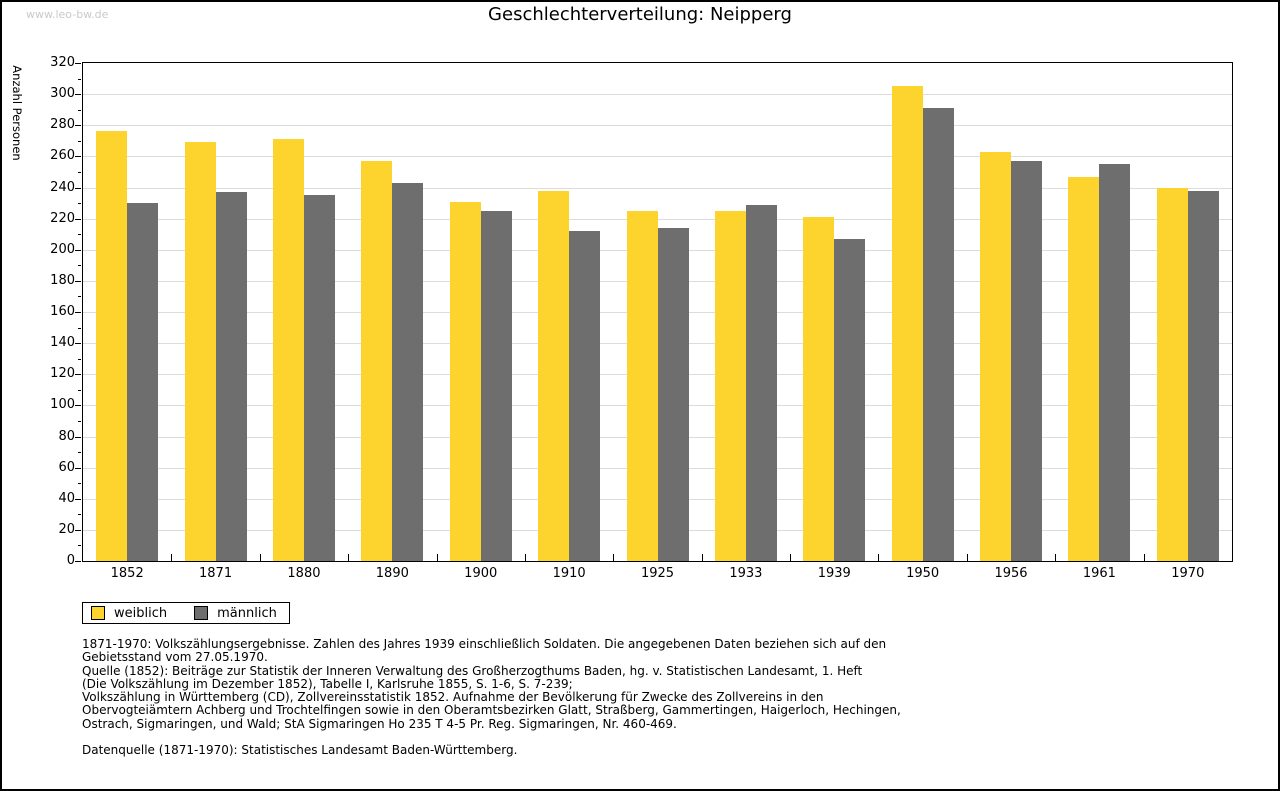 The height and width of the screenshot is (791, 1280). Describe the element at coordinates (129, 613) in the screenshot. I see `legend-item-weiblich: weiblich` at that location.